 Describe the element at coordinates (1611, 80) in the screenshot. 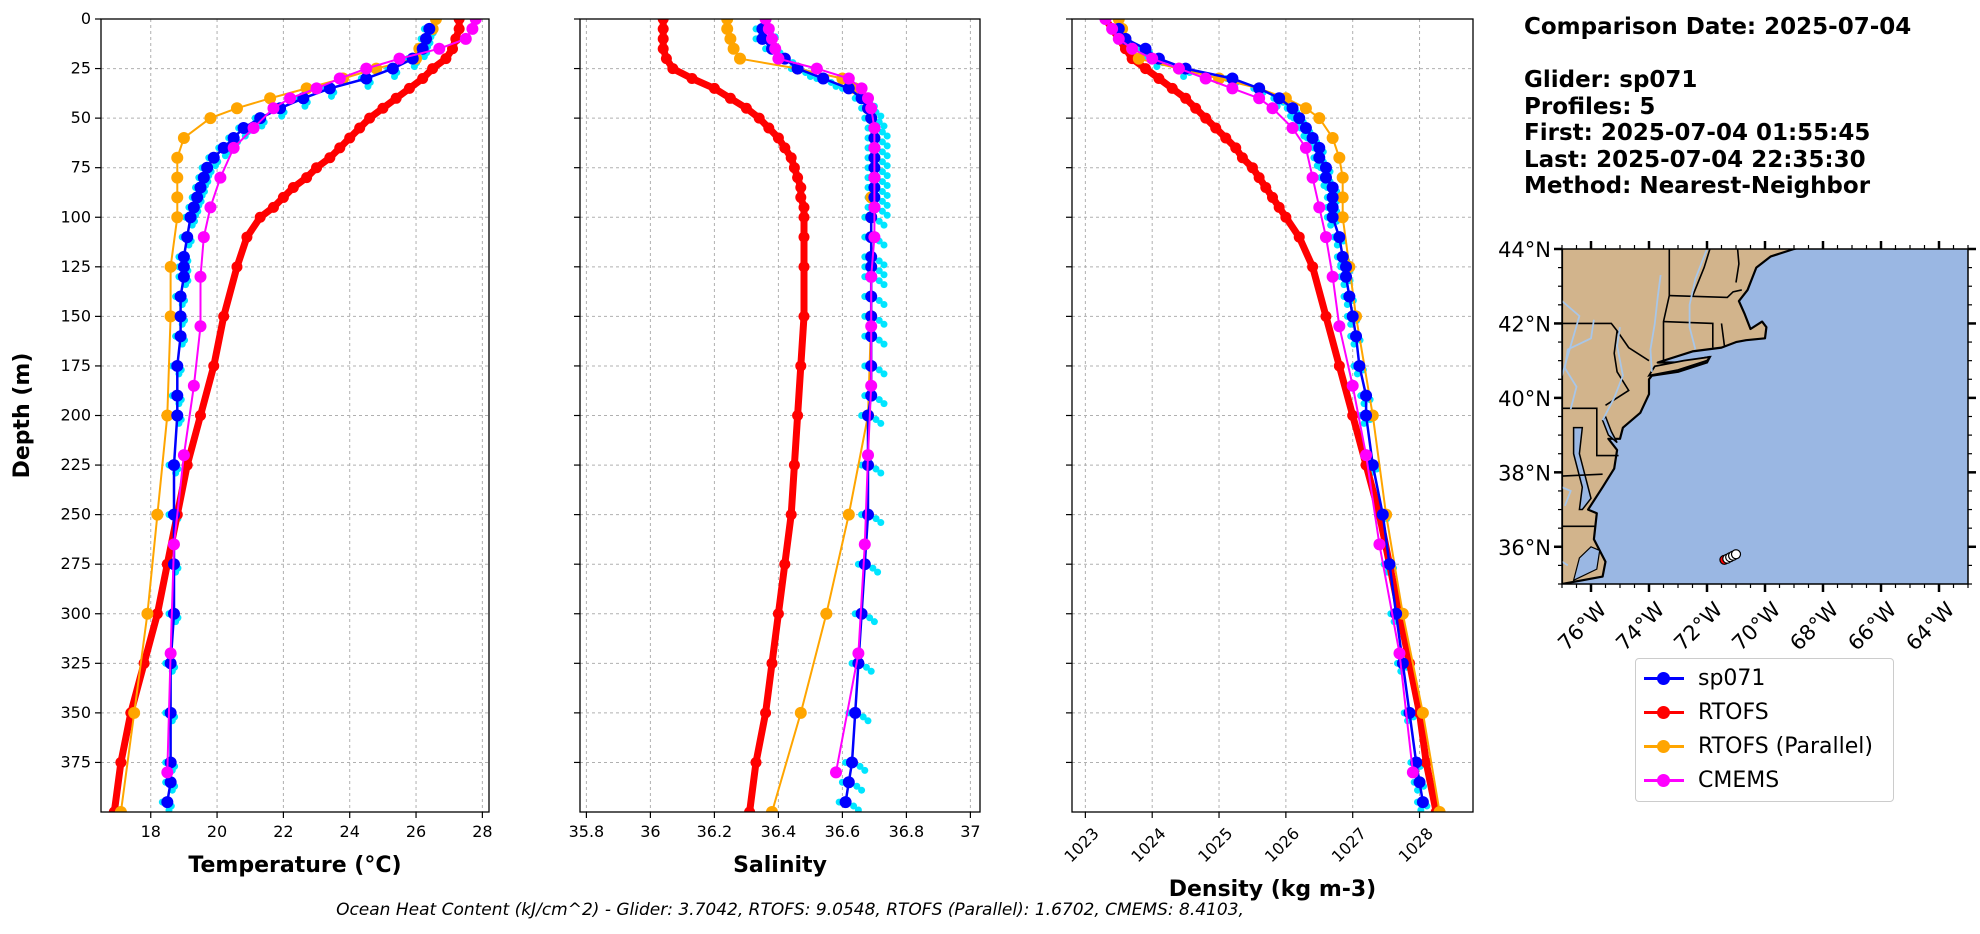

I see `glider-name: Glider: sp071` at that location.